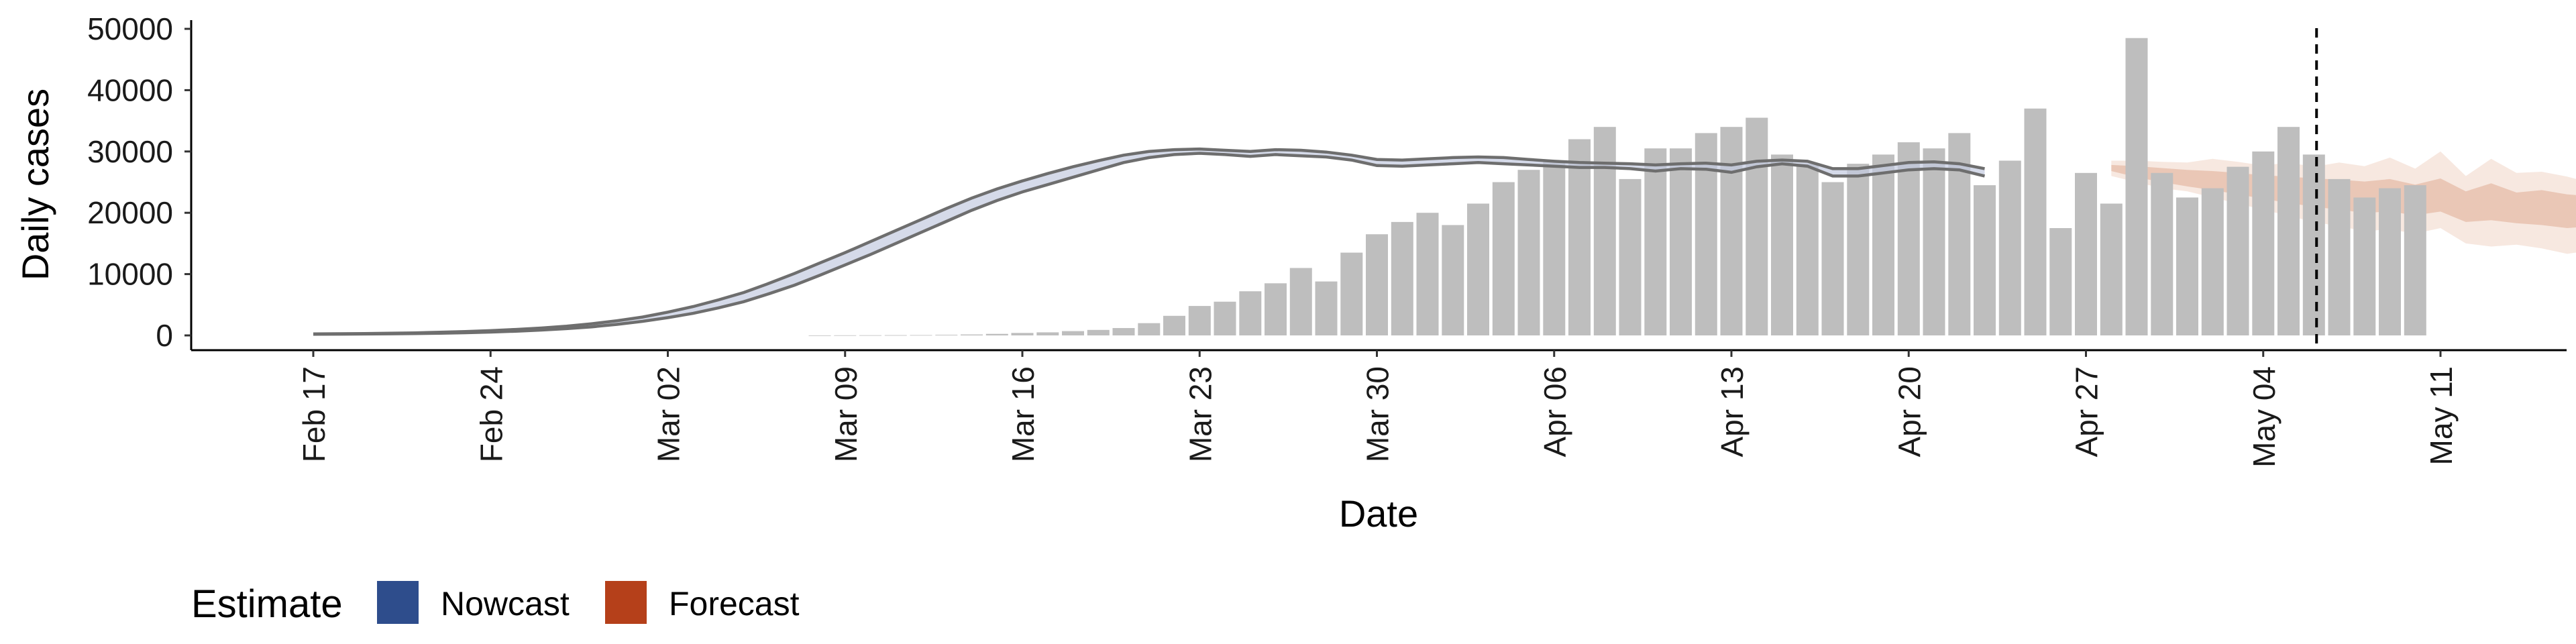 The image size is (2576, 644). I want to click on x-tick-label: Feb 17, so click(314, 414).